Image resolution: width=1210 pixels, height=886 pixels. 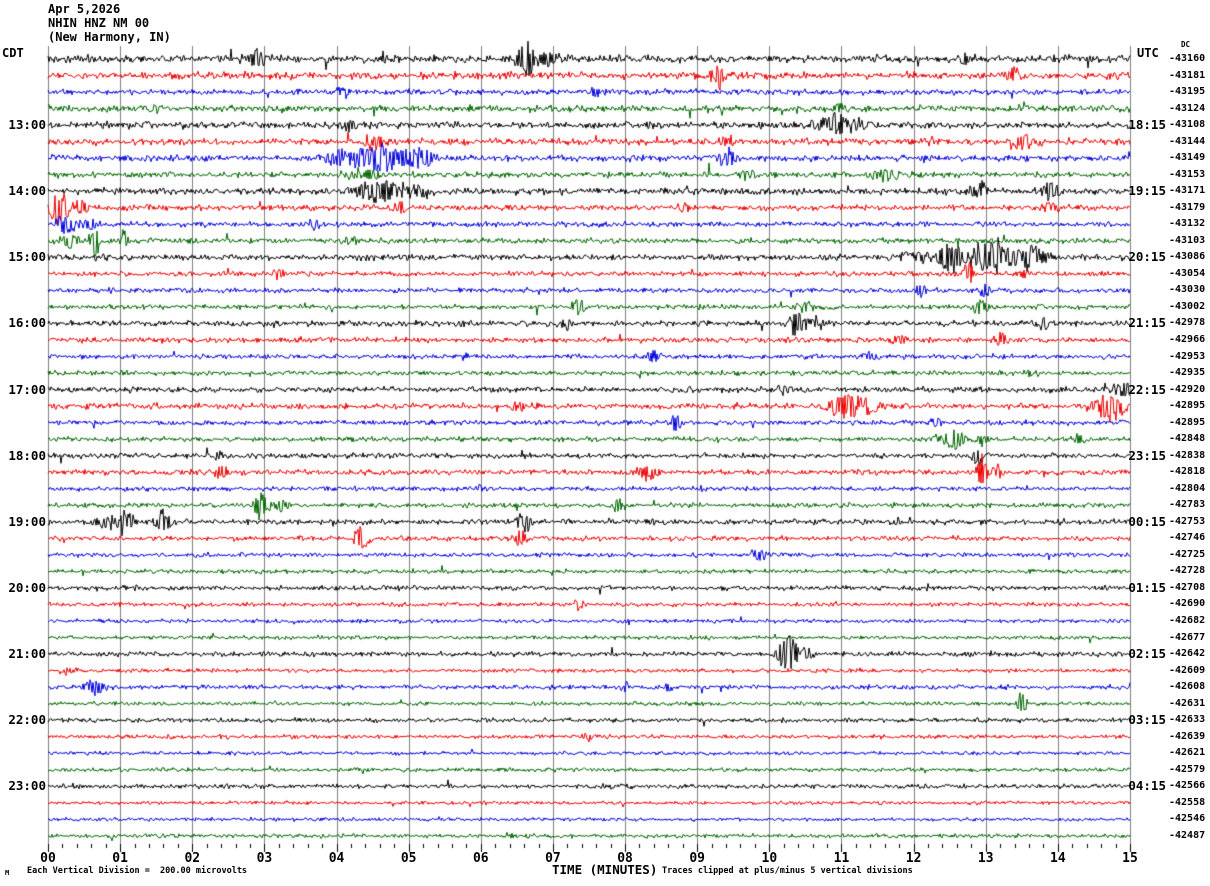 What do you see at coordinates (48, 858) in the screenshot?
I see `x-tick-label: 00` at bounding box center [48, 858].